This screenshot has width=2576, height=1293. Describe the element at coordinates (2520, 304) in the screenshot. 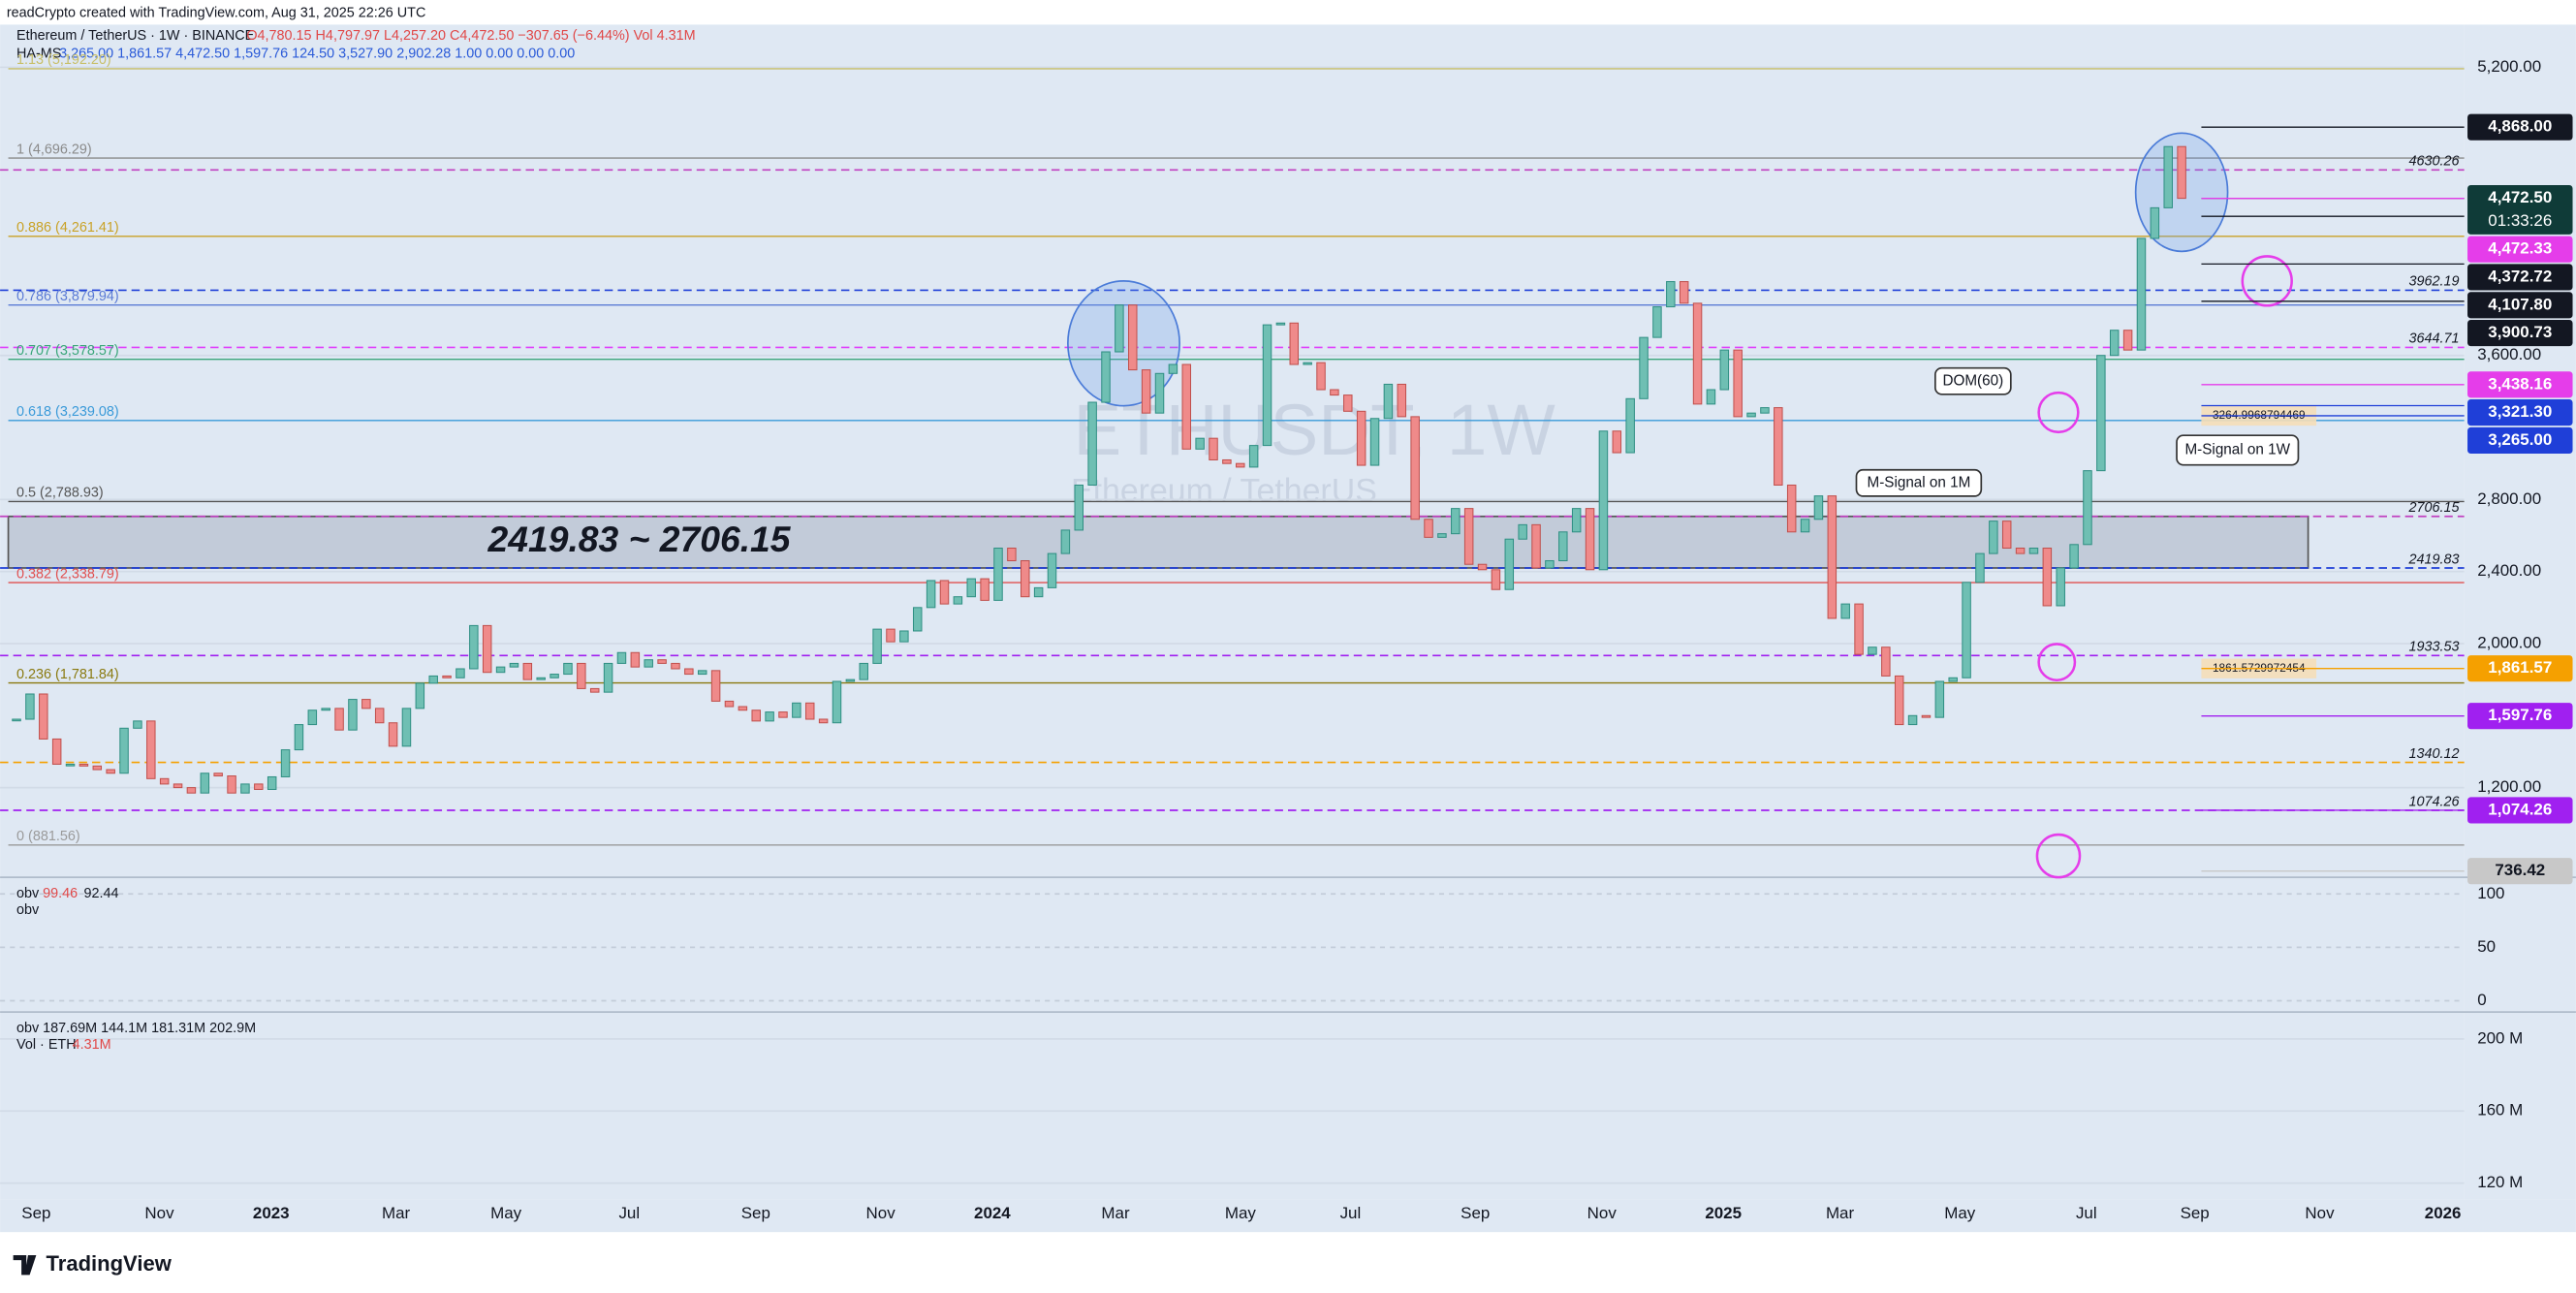

I see `price-badge-label: 4,107.80` at that location.